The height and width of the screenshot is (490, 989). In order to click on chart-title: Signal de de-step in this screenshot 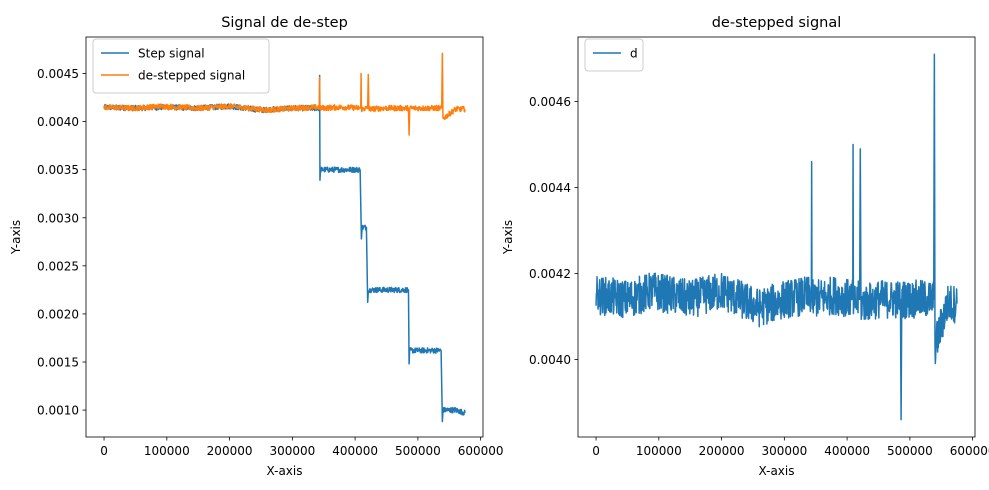, I will do `click(284, 23)`.